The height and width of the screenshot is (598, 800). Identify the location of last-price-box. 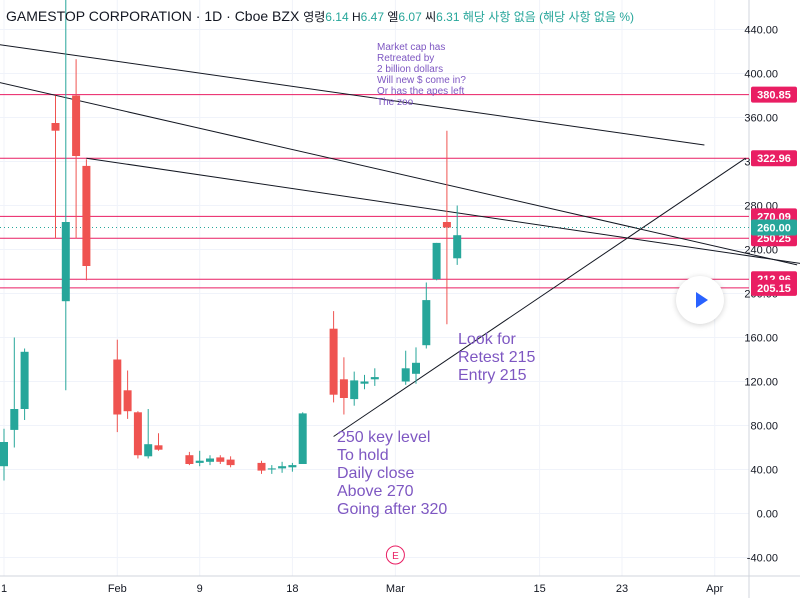
(774, 227).